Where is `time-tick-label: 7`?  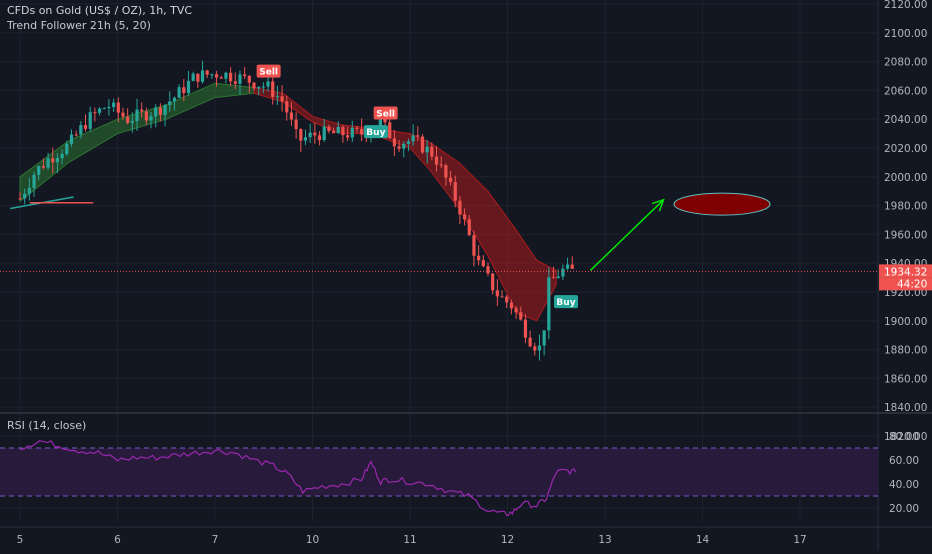 time-tick-label: 7 is located at coordinates (215, 540).